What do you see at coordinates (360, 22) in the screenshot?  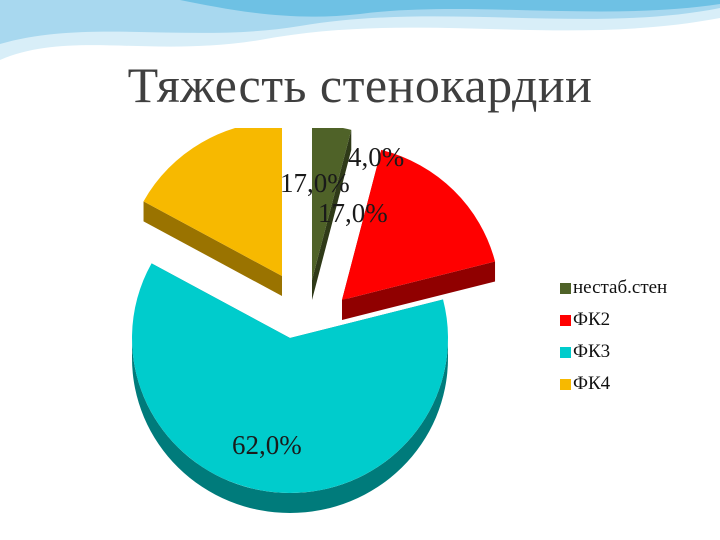 I see `wave-mid` at bounding box center [360, 22].